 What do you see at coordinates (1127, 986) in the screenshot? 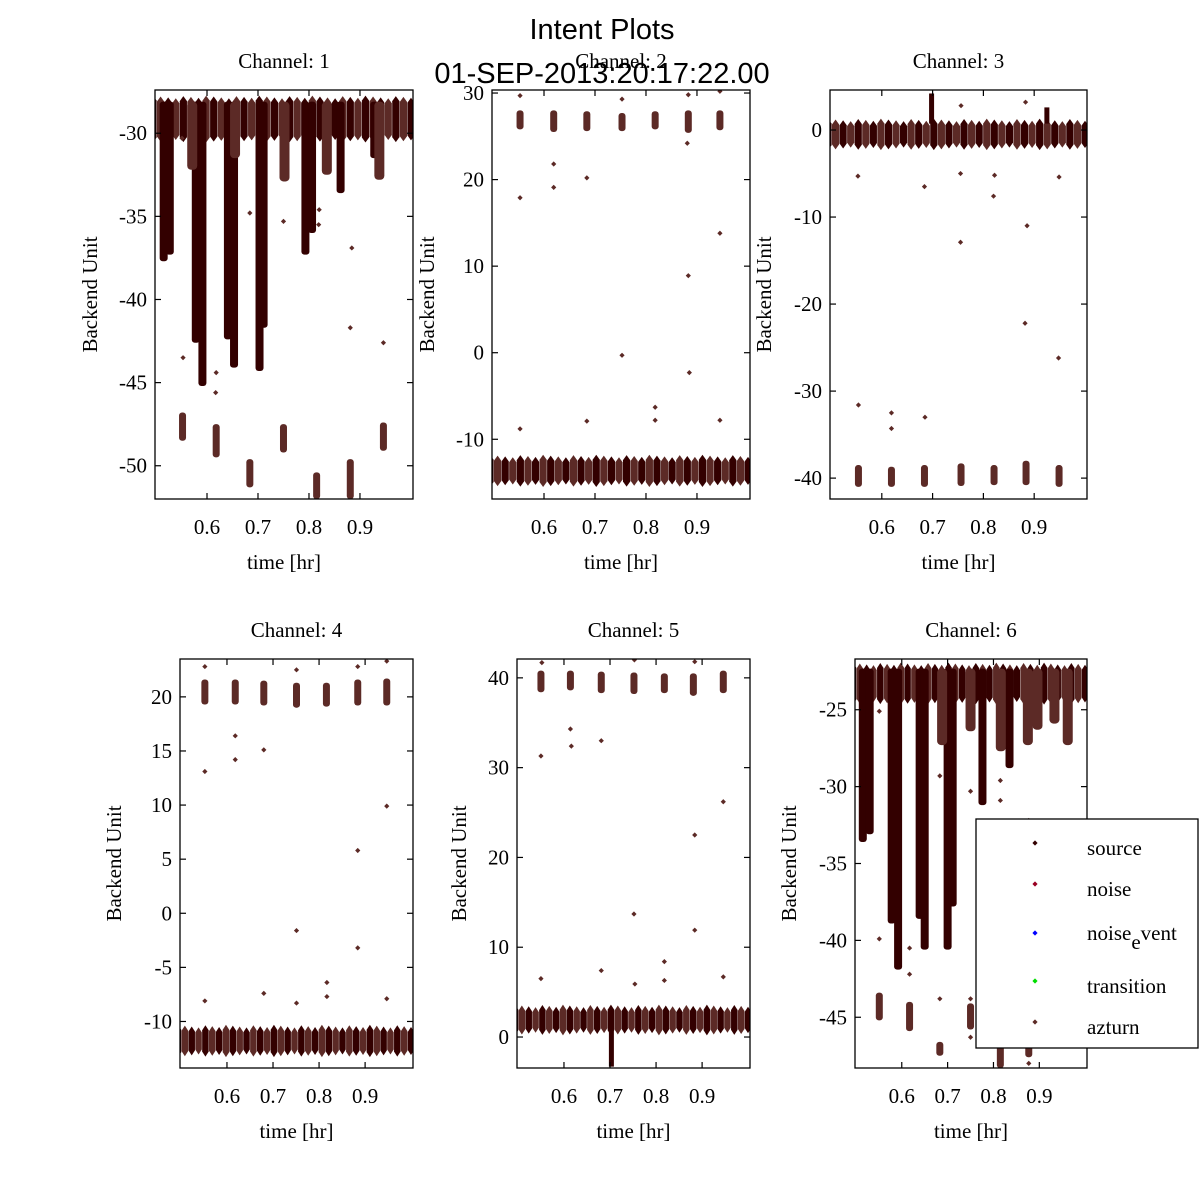
I see `legend-label-transition: transition` at bounding box center [1127, 986].